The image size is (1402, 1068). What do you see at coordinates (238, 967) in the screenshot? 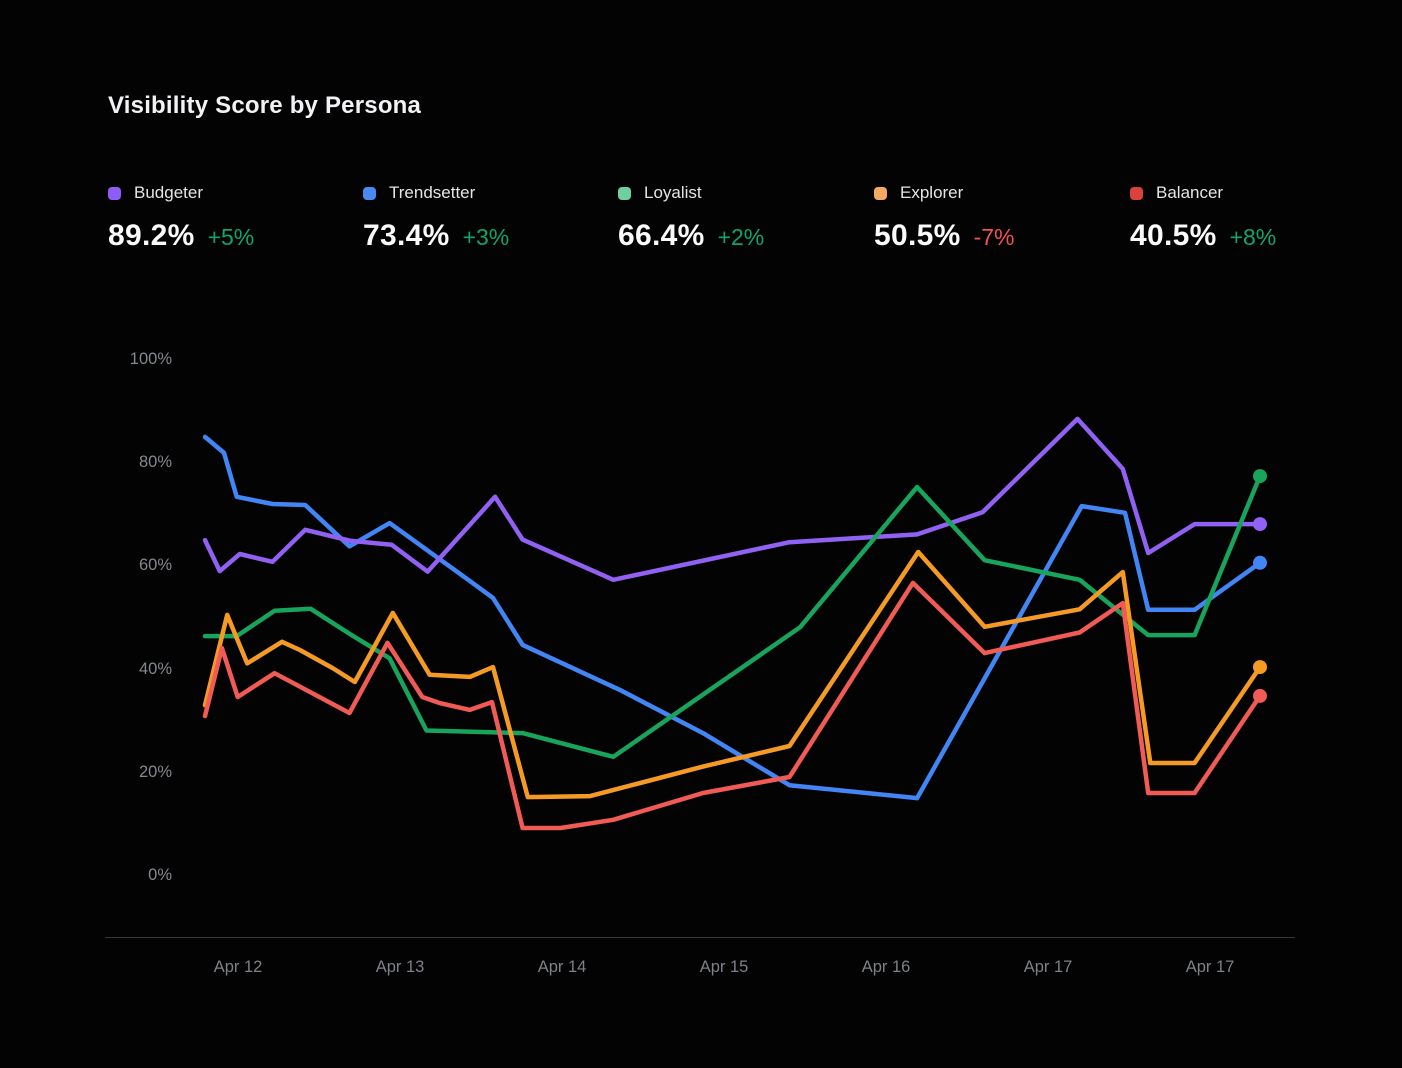
I see `x-tick-apr12: Apr 12` at bounding box center [238, 967].